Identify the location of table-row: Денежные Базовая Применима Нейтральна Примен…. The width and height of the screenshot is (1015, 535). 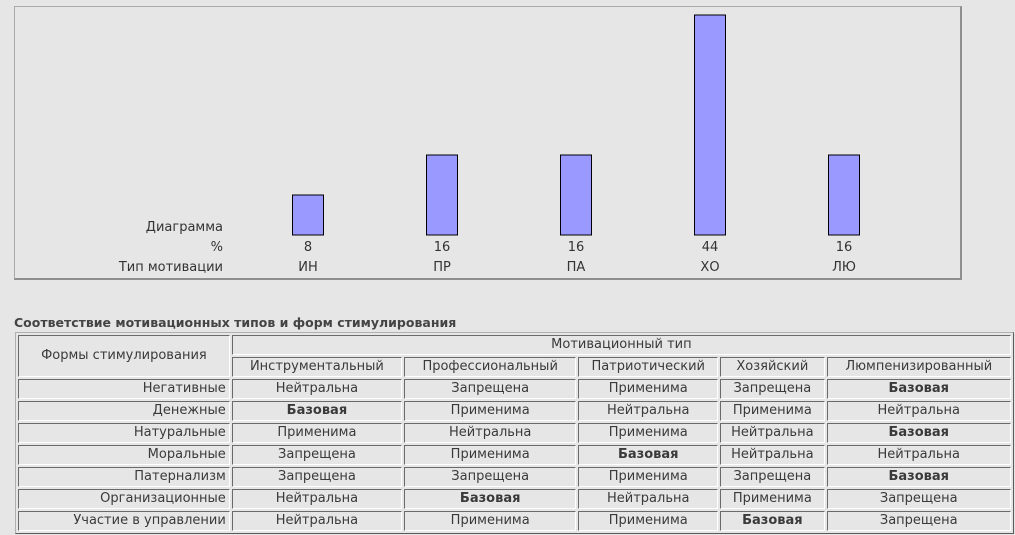
(514, 411).